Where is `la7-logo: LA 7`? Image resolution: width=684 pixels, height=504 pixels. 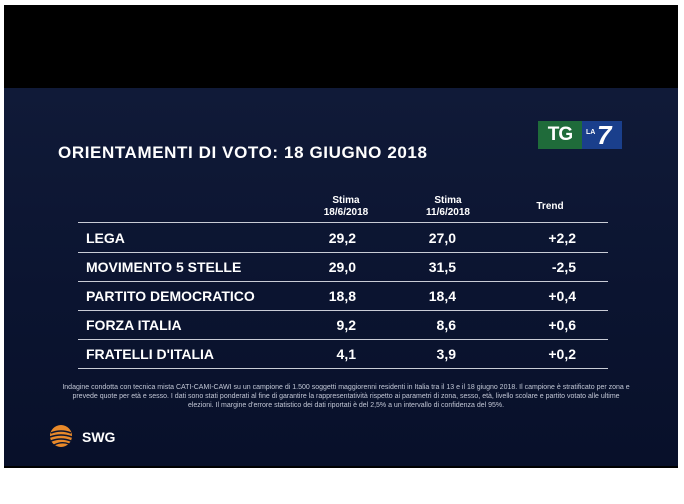 la7-logo: LA 7 is located at coordinates (602, 135).